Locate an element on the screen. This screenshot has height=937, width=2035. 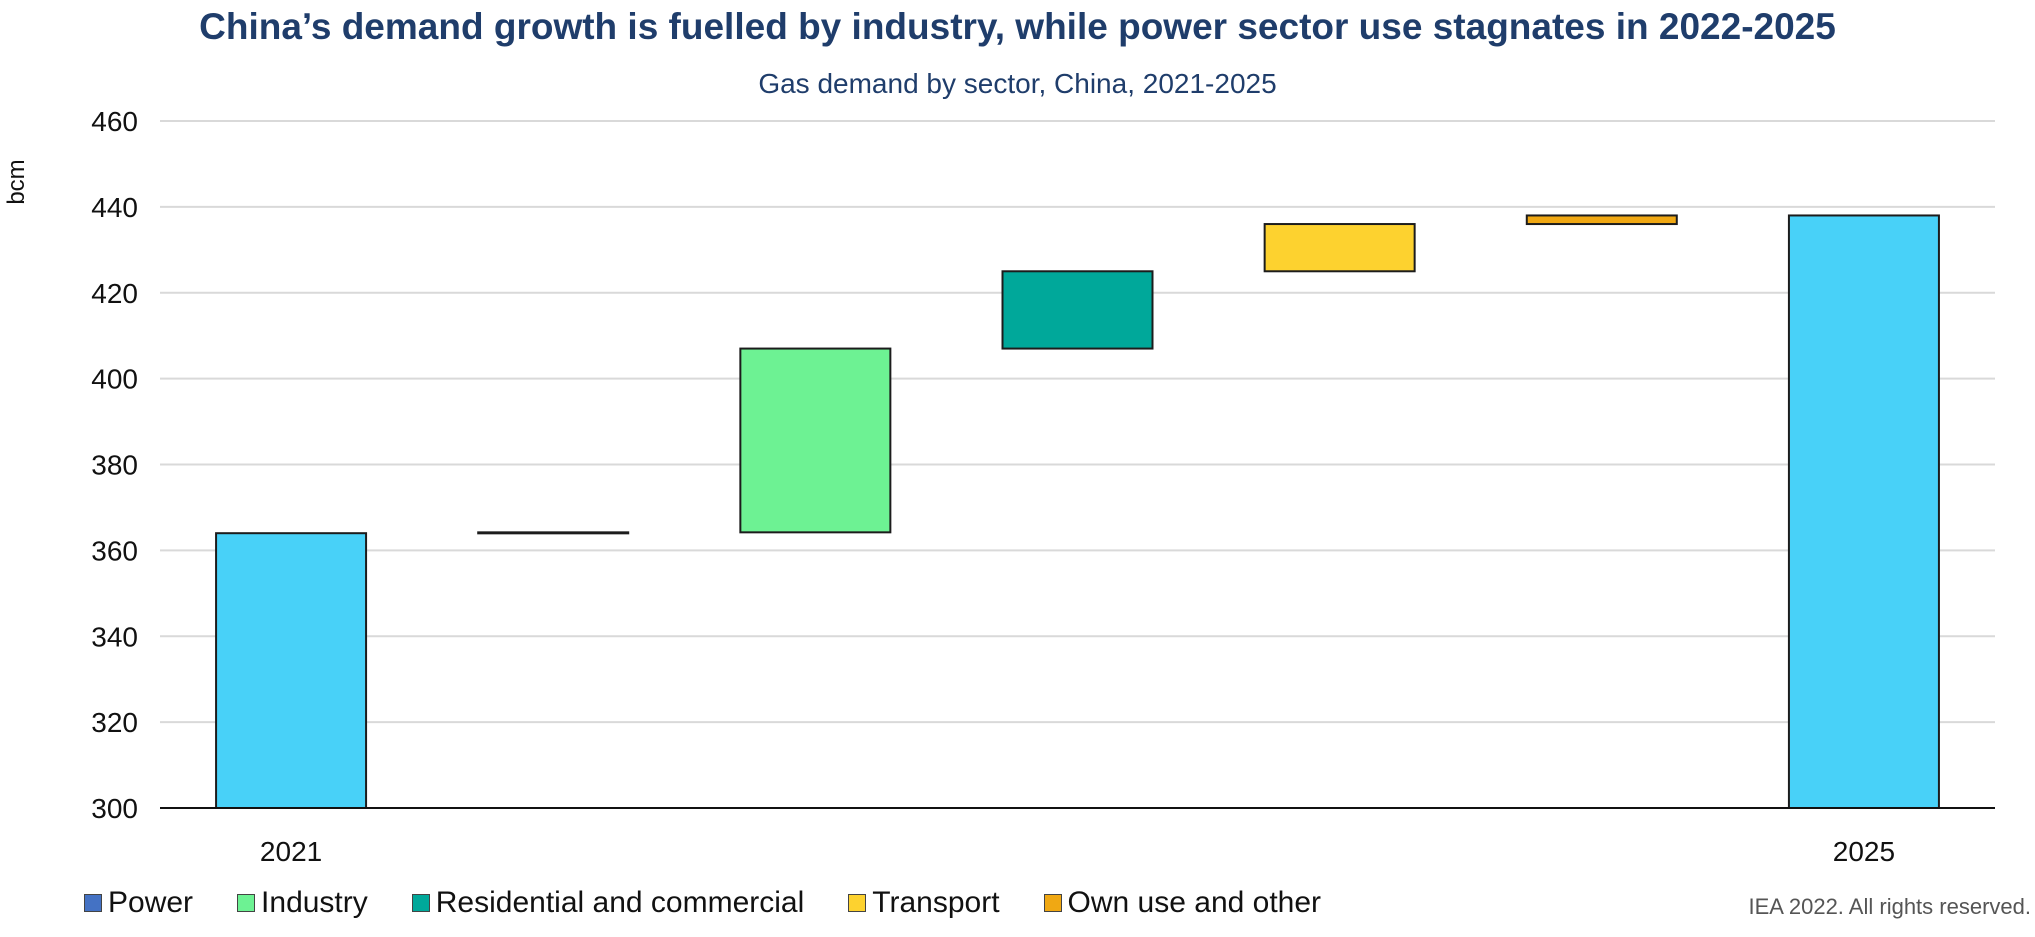
x-axis-ticks: 2021 2025 is located at coordinates (1077, 851).